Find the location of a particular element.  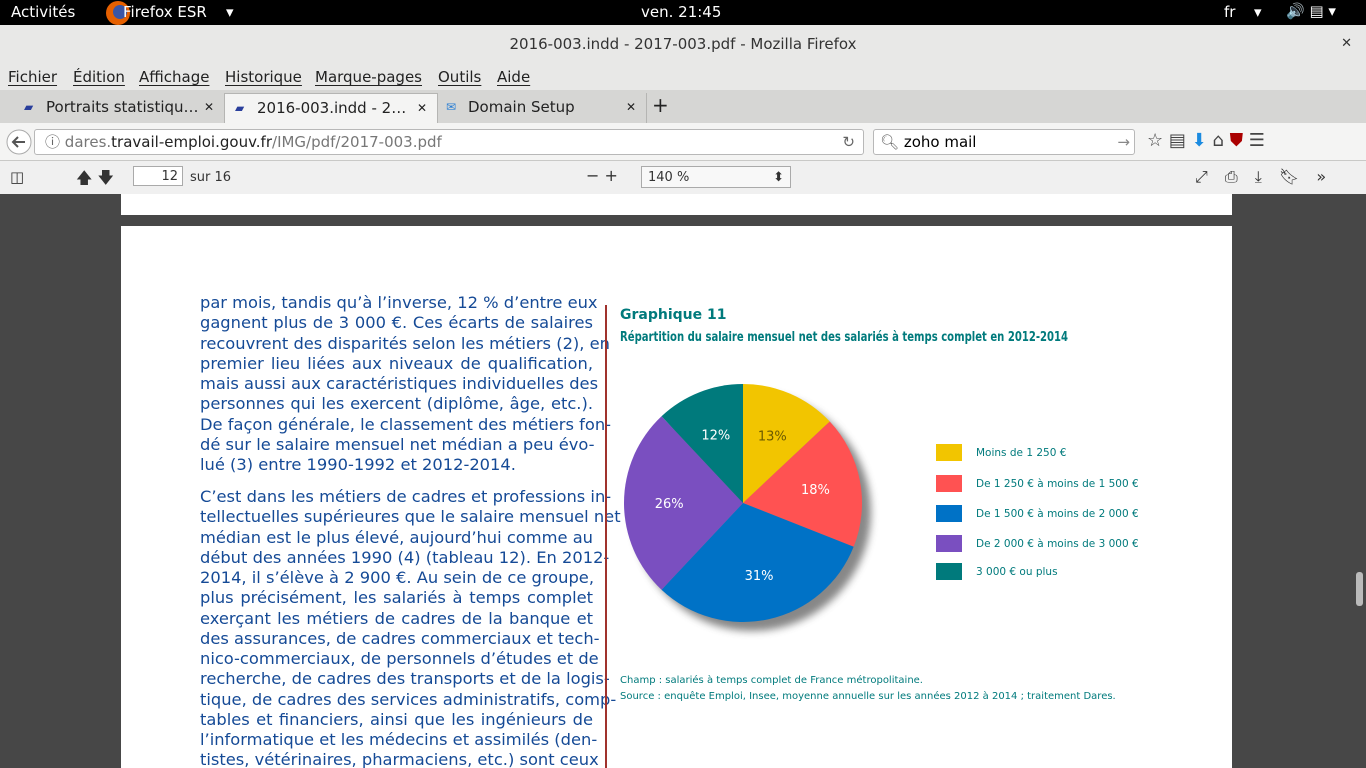

slice-label: 12% is located at coordinates (715, 435).